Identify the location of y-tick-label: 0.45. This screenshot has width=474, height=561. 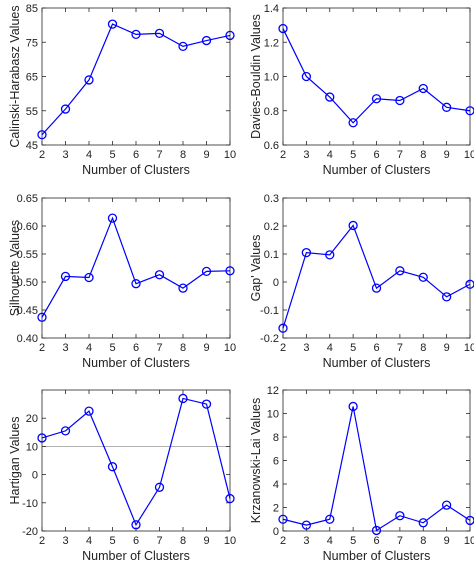
(27, 311).